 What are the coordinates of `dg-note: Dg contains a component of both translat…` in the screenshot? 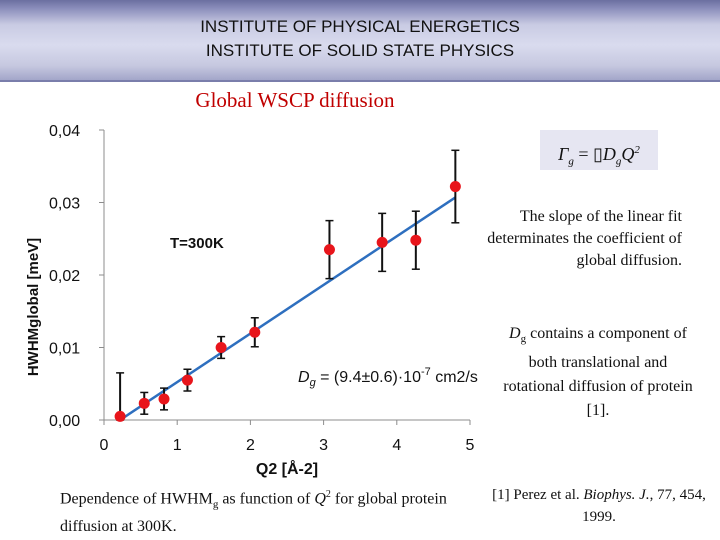 It's located at (598, 372).